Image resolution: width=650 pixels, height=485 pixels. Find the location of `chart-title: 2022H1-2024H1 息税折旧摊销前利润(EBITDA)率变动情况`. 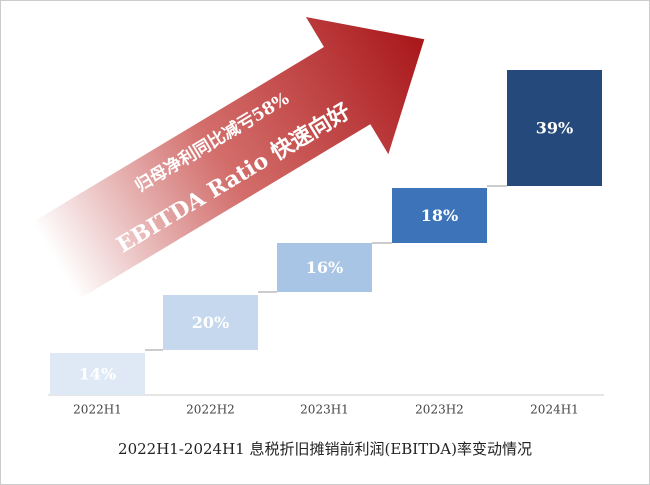

chart-title: 2022H1-2024H1 息税折旧摊销前利润(EBITDA)率变动情况 is located at coordinates (325, 449).